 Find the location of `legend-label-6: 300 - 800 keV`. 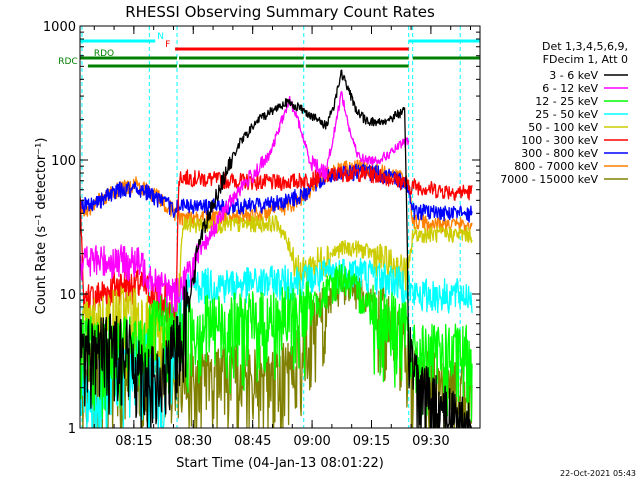

legend-label-6: 300 - 800 keV is located at coordinates (559, 153).